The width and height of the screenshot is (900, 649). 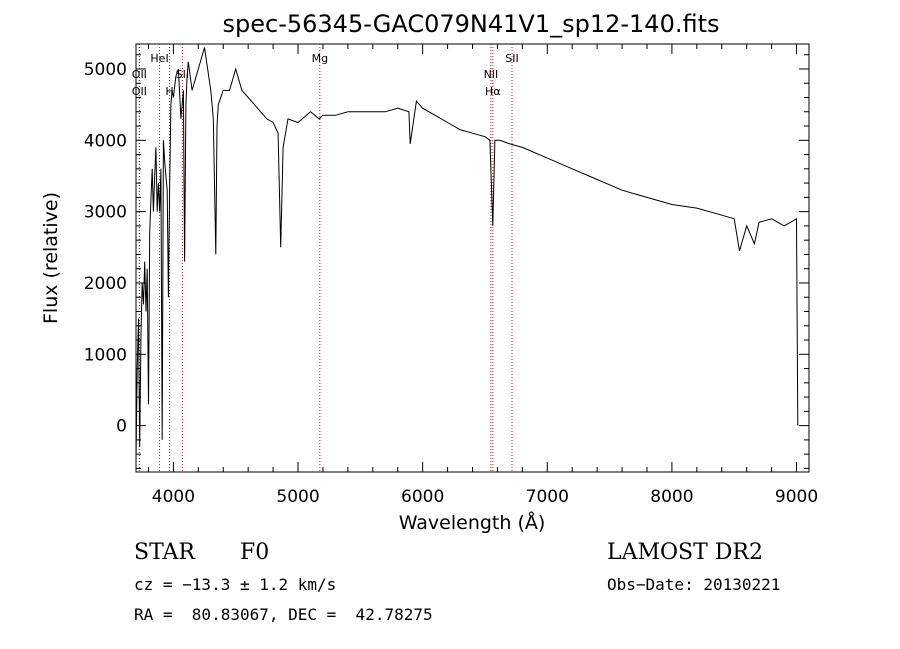 I want to click on sky-coordinates: RA = 80.83067, DEC = 42.78275, so click(x=283, y=614).